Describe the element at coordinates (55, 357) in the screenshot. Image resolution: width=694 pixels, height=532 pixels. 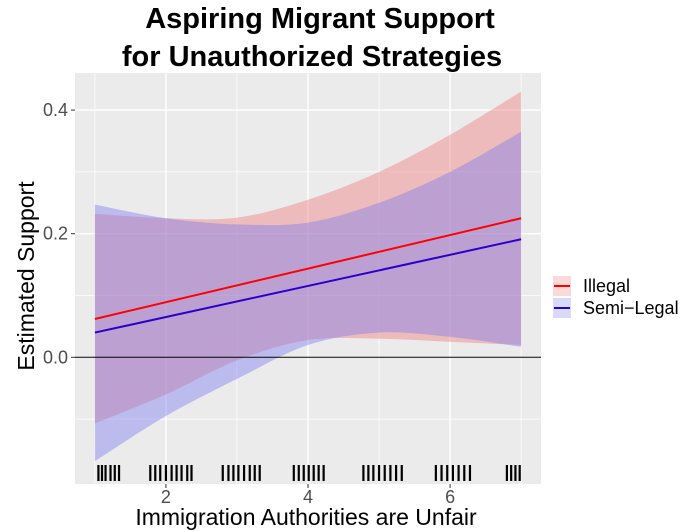
I see `y-tick-label: 0.0` at that location.